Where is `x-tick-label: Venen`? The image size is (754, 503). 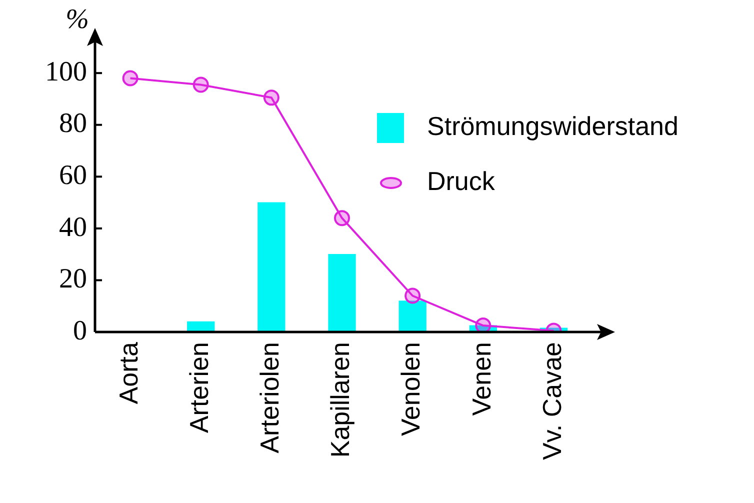
x-tick-label: Venen is located at coordinates (481, 379).